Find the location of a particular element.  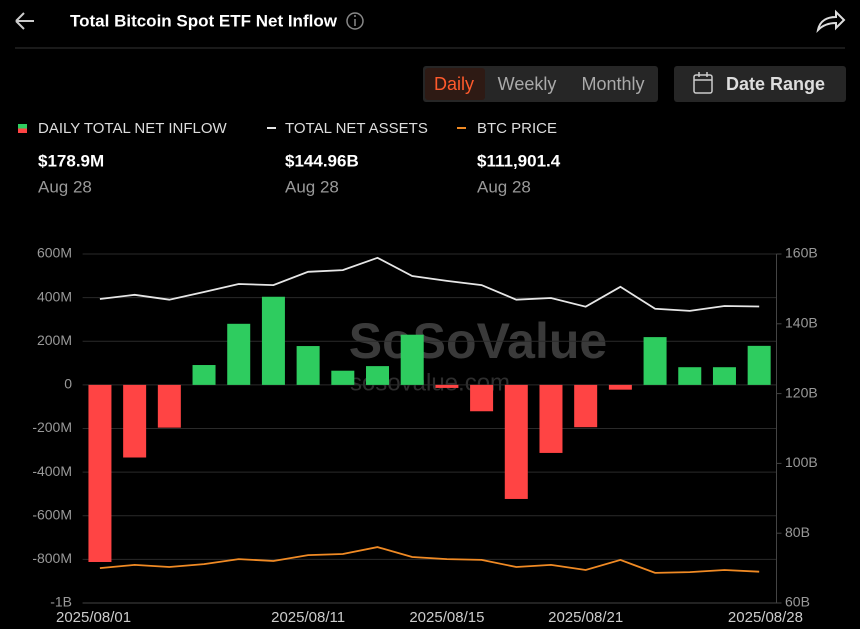

y-tick-label: 0 is located at coordinates (68, 384).